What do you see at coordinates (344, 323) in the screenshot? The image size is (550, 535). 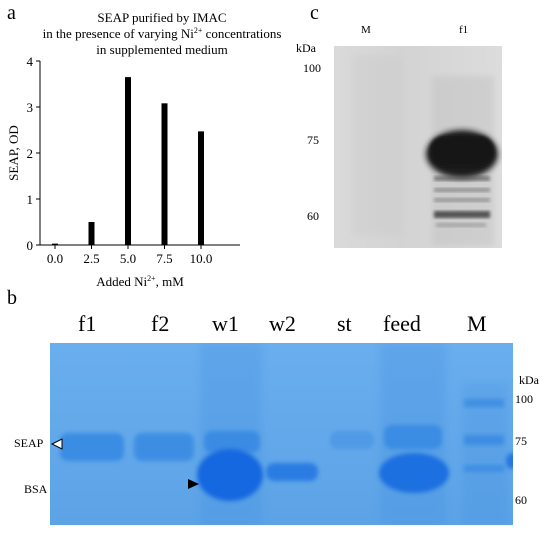 I see `gel-lane-label-st: st` at bounding box center [344, 323].